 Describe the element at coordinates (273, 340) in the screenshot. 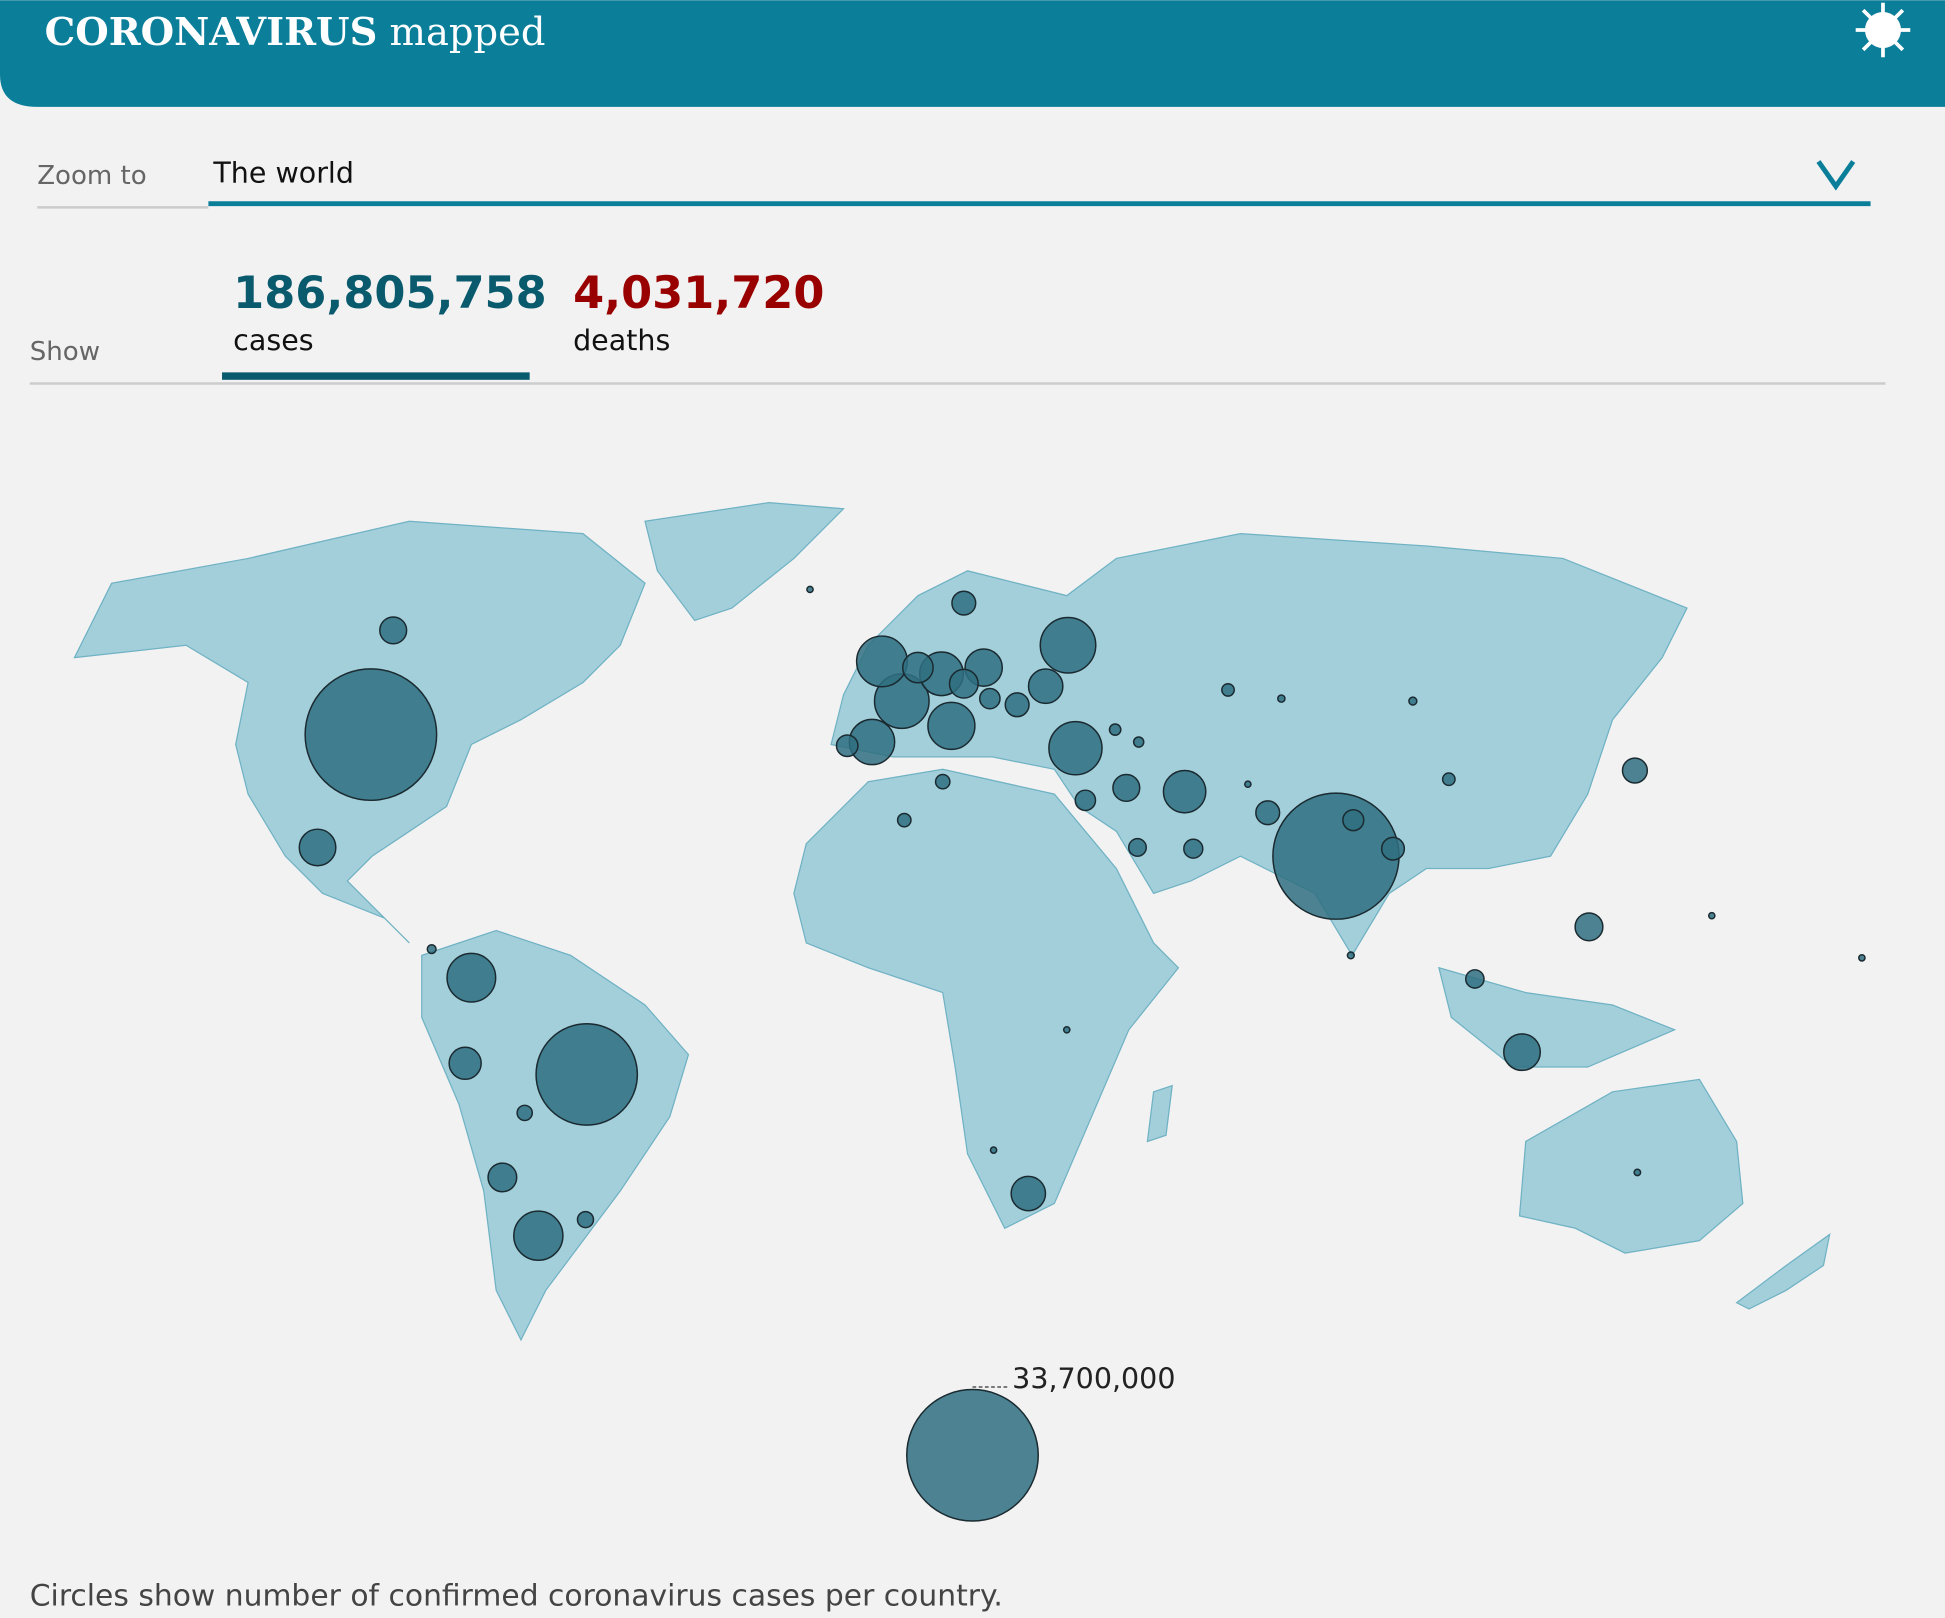

I see `cases-unit: cases` at that location.